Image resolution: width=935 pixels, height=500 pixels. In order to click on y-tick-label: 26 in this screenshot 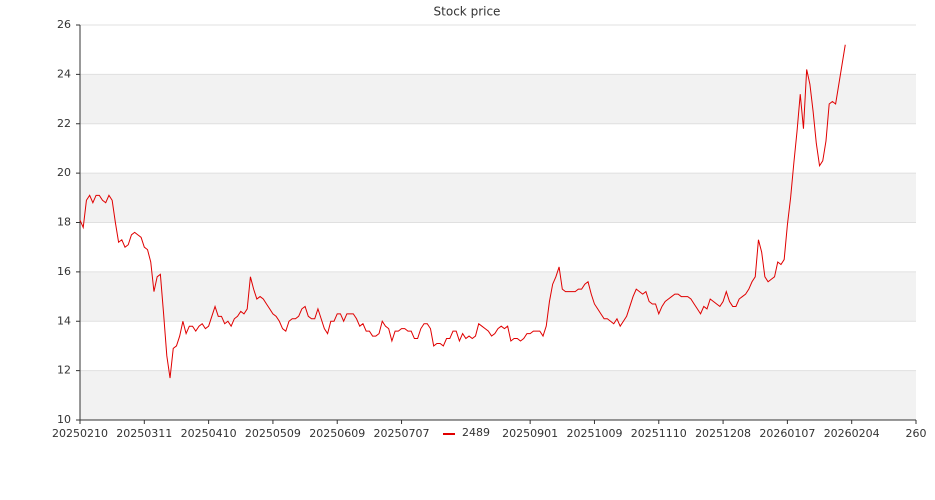, I will do `click(64, 24)`.